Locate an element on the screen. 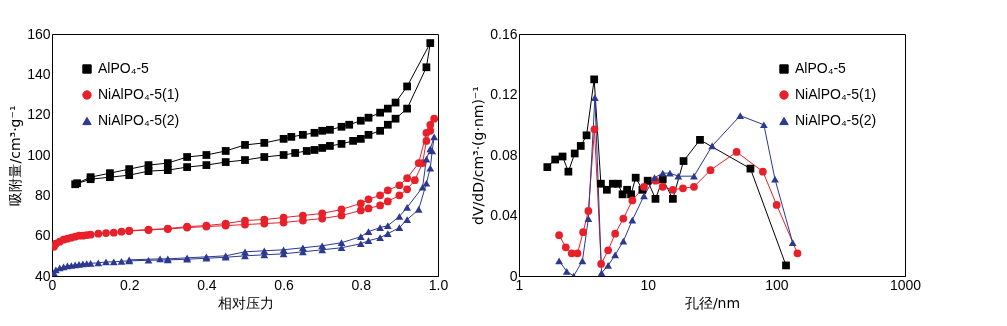  x-axis-title: 相对压力 is located at coordinates (245, 302).